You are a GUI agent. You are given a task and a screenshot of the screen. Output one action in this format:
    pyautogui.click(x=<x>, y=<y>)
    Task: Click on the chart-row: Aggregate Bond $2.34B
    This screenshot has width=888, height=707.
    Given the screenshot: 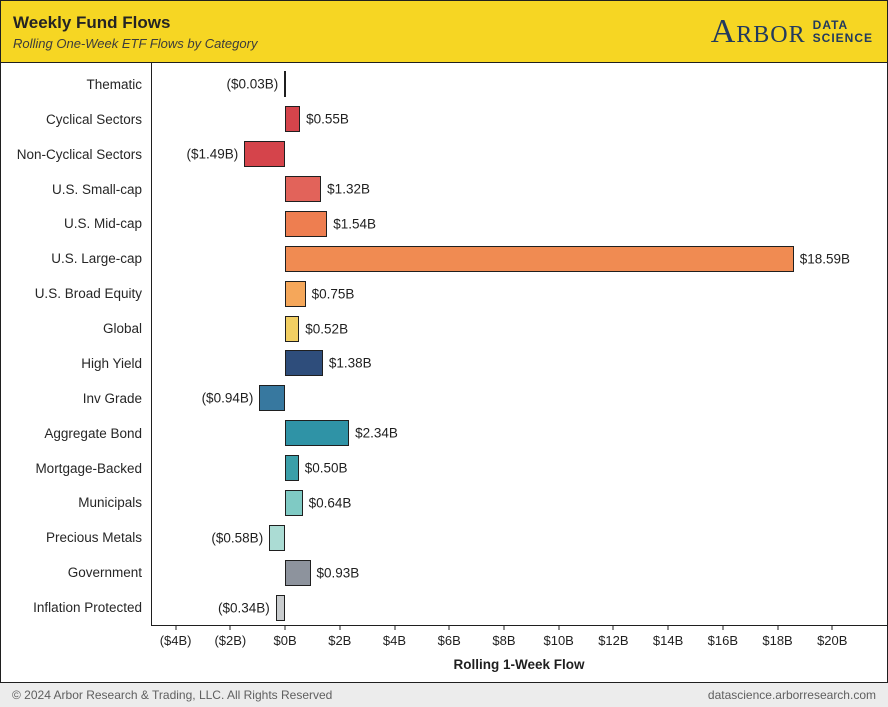 What is the action you would take?
    pyautogui.click(x=444, y=433)
    